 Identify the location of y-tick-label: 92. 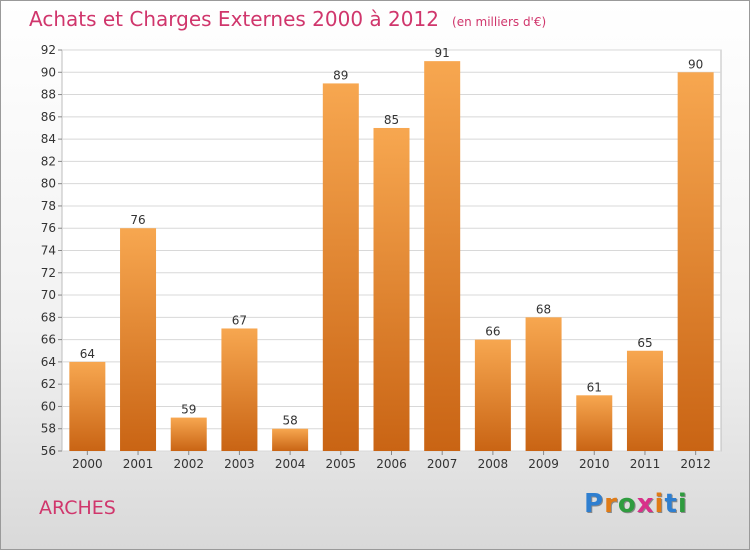
(48, 50).